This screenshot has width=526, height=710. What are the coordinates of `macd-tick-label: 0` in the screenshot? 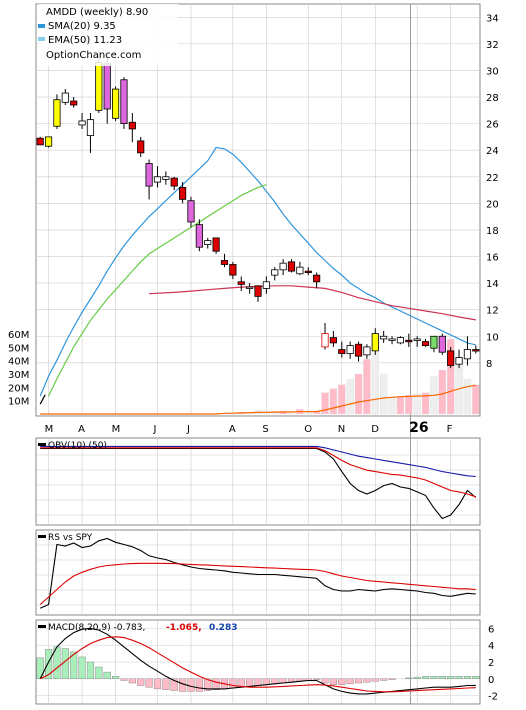 It's located at (491, 680).